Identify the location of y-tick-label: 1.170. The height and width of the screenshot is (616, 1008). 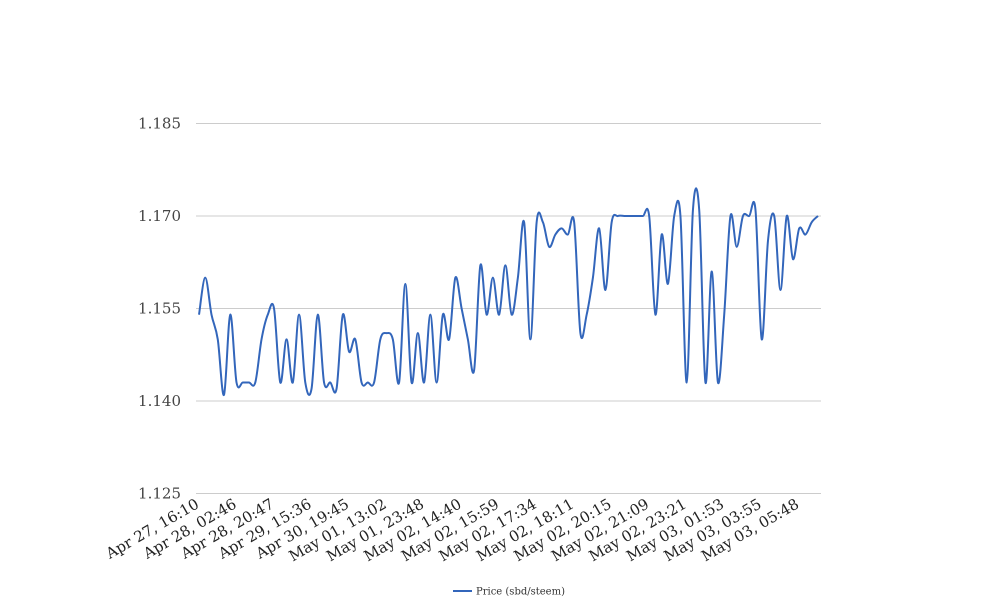
(159, 216).